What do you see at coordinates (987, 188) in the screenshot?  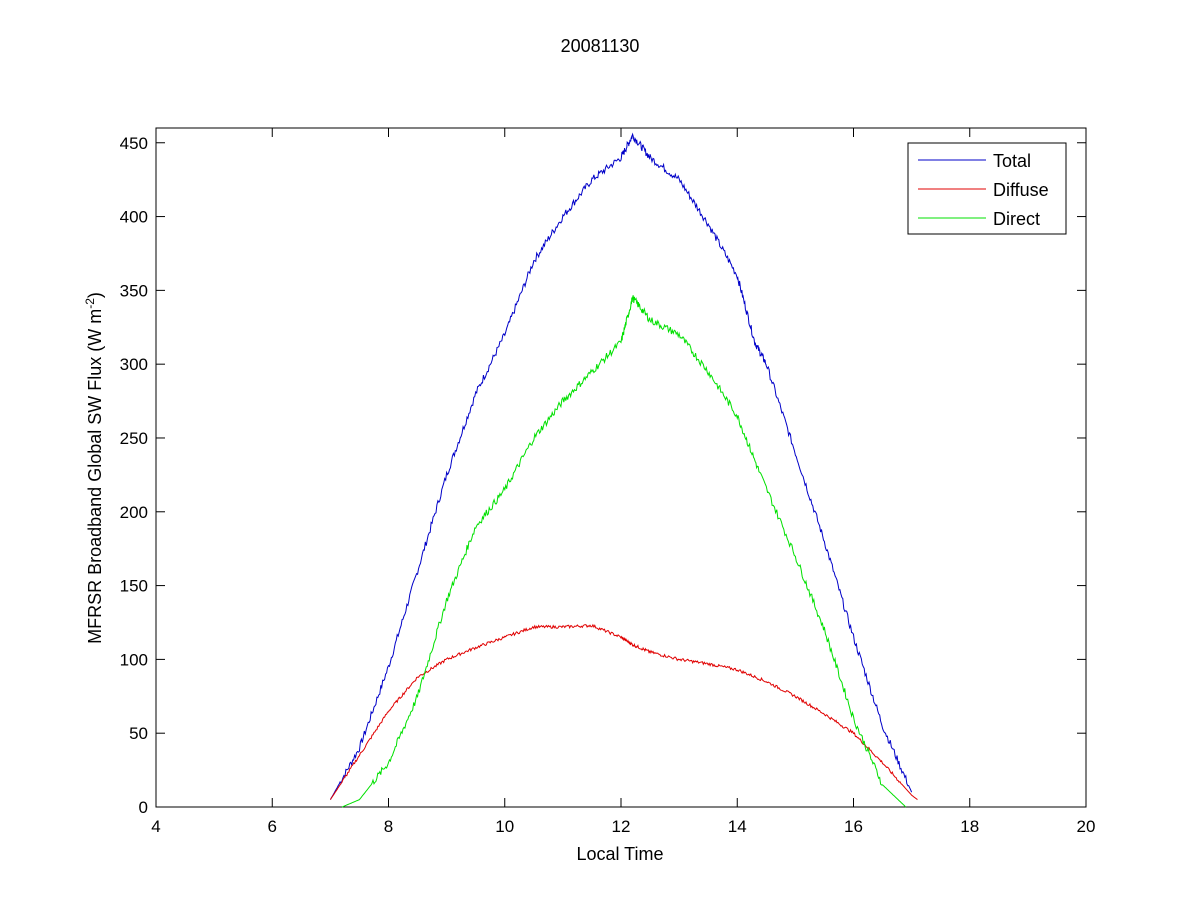 I see `legend: Total Diffuse Direct` at bounding box center [987, 188].